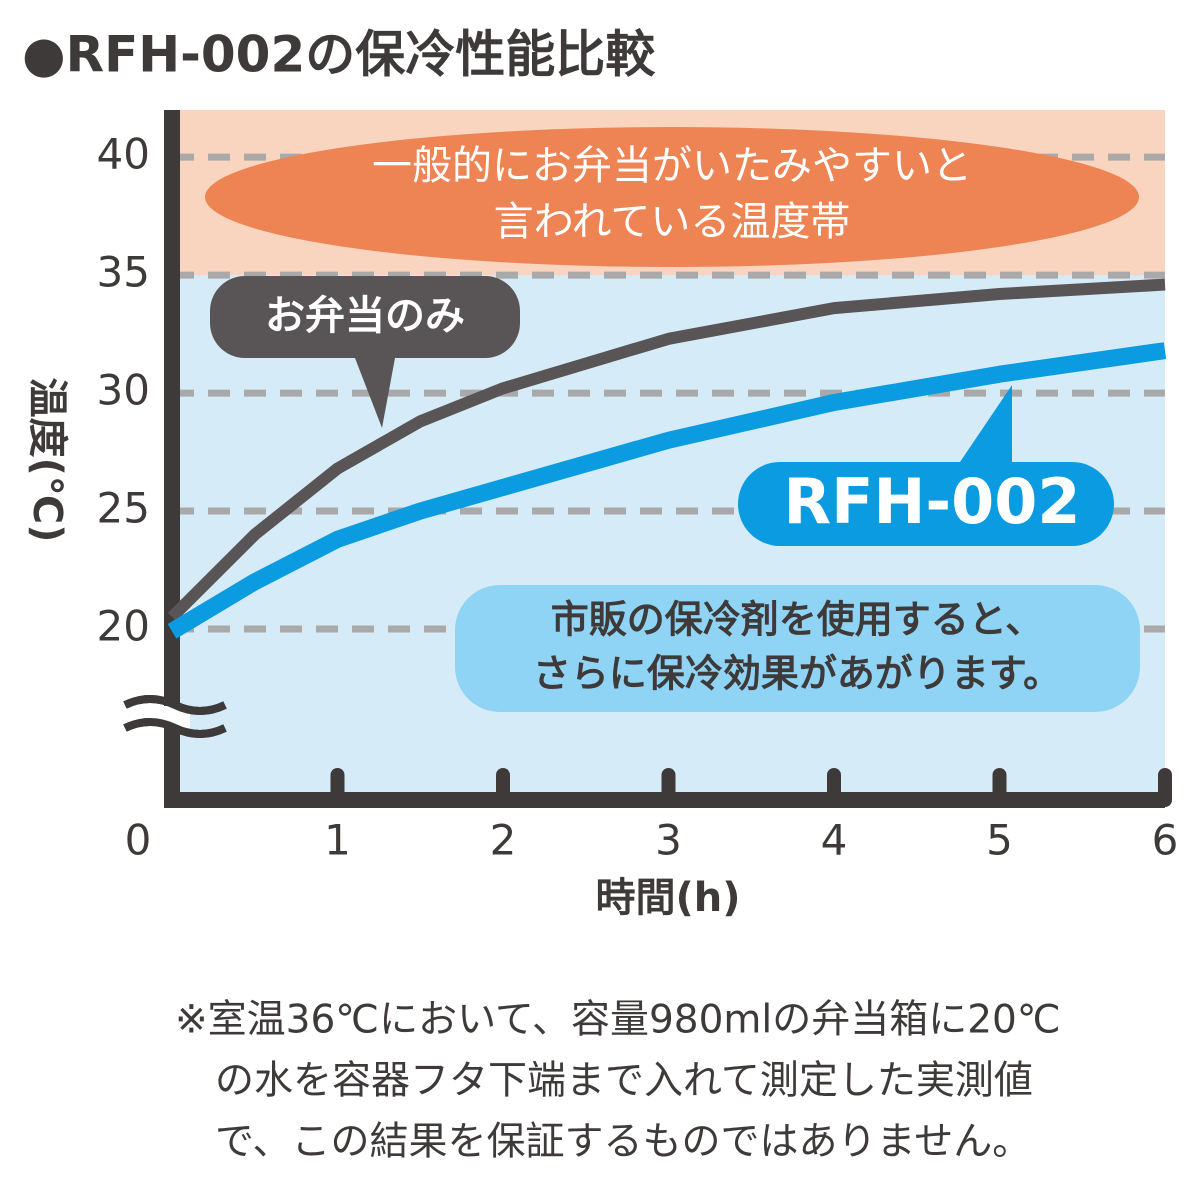  I want to click on x-tick-label: 6, so click(1165, 840).